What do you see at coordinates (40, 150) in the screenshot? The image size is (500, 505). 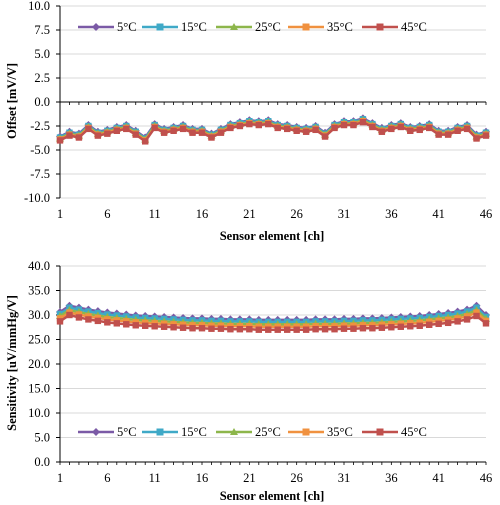 I see `offset-y-tick-label: -5.0` at bounding box center [40, 150].